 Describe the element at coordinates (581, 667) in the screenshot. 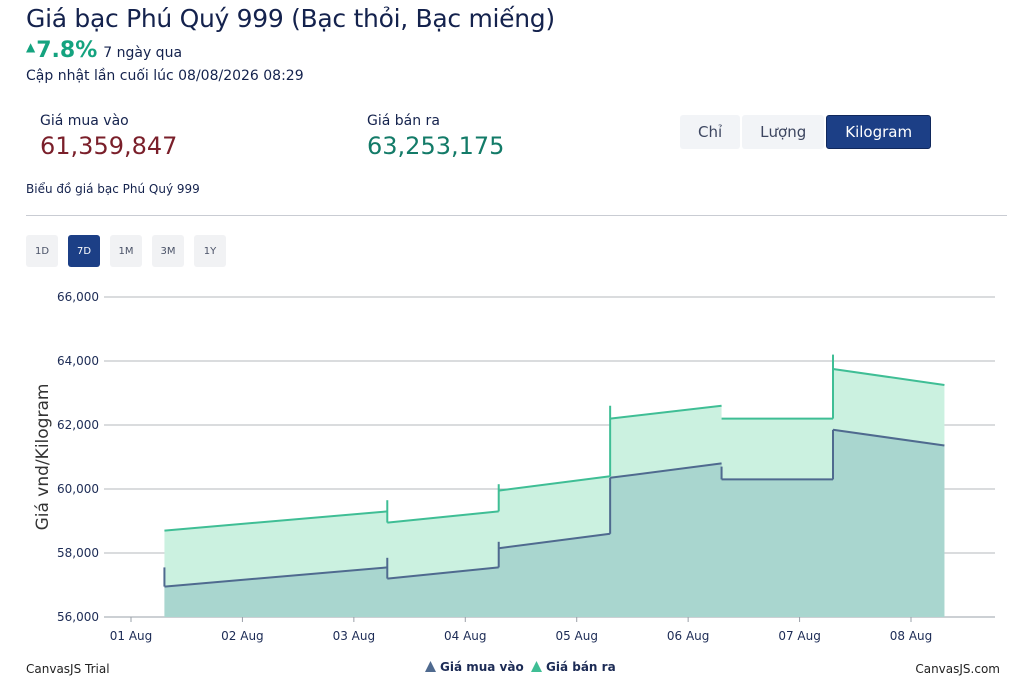

I see `legend-label-1: Giá bán ra` at that location.